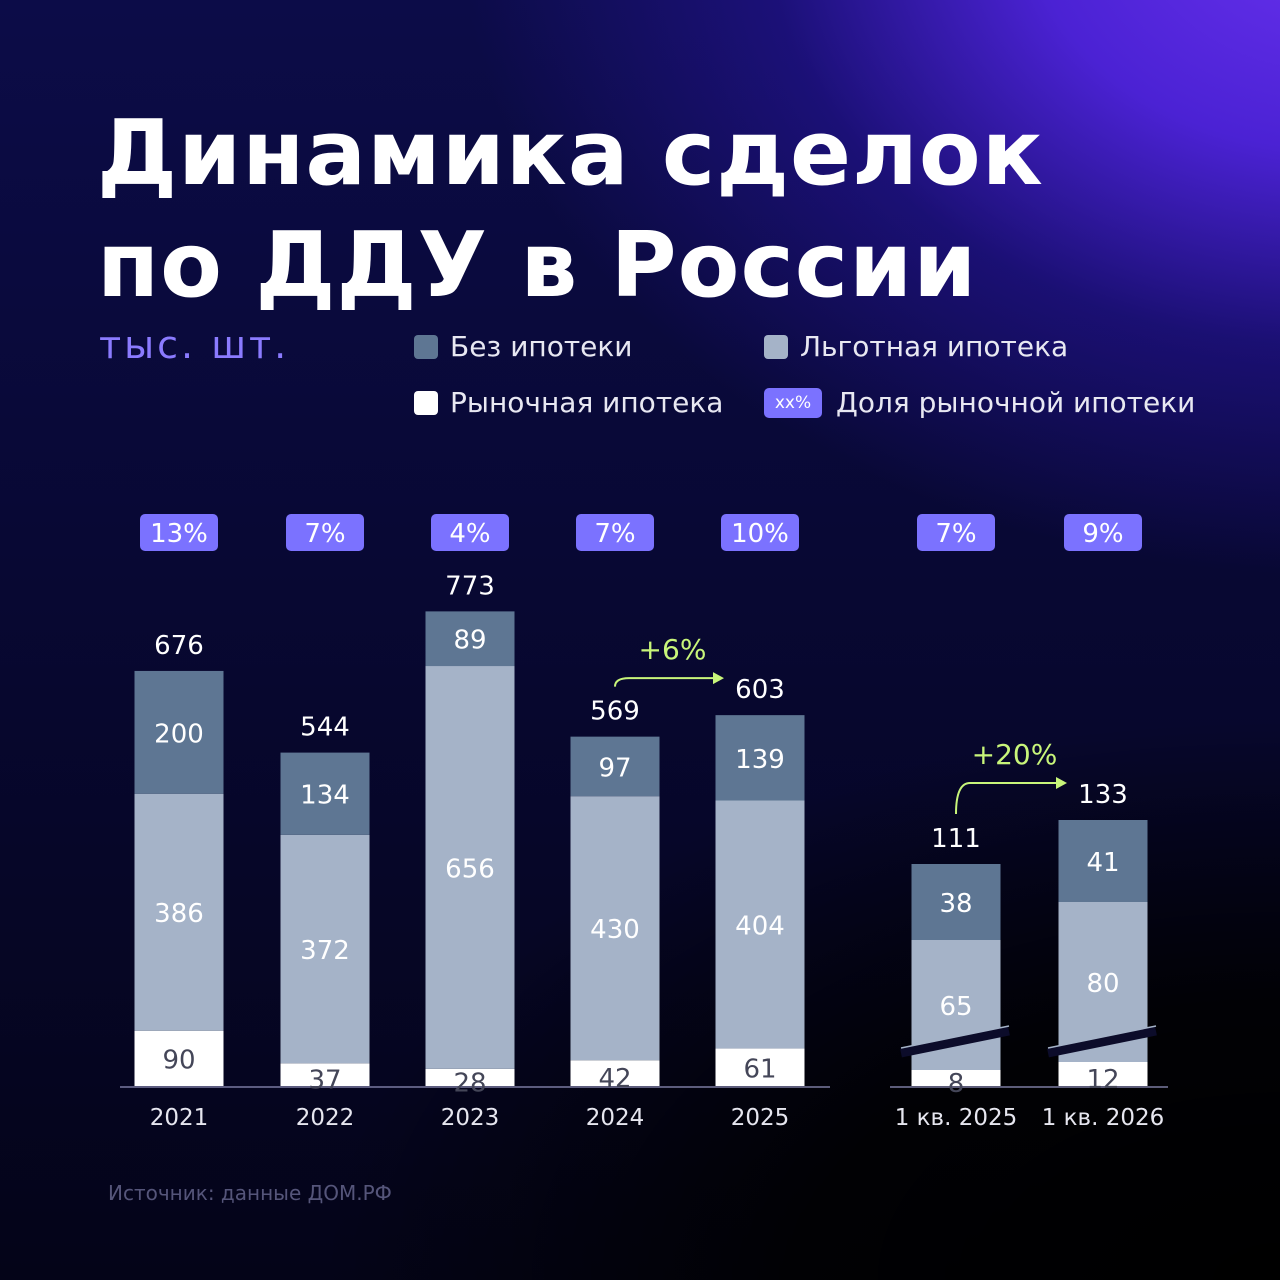 The image size is (1280, 1280). I want to click on segment-value-label: 372, so click(325, 951).